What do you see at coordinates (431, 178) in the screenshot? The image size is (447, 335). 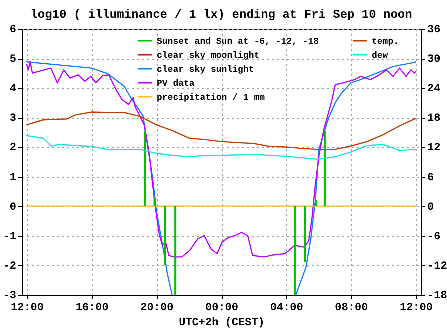 I see `y2-tick-label: 6` at bounding box center [431, 178].